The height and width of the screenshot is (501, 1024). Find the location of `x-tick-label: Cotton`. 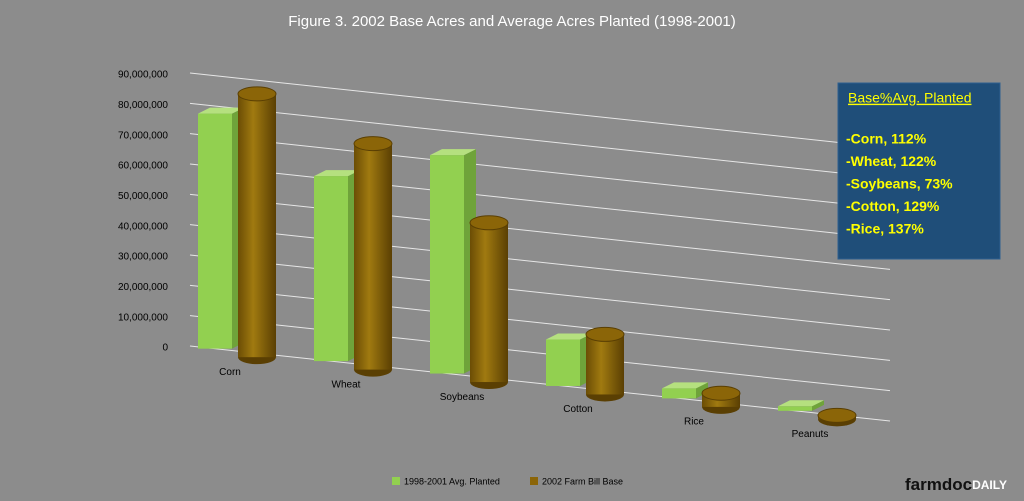

x-tick-label: Cotton is located at coordinates (577, 409).